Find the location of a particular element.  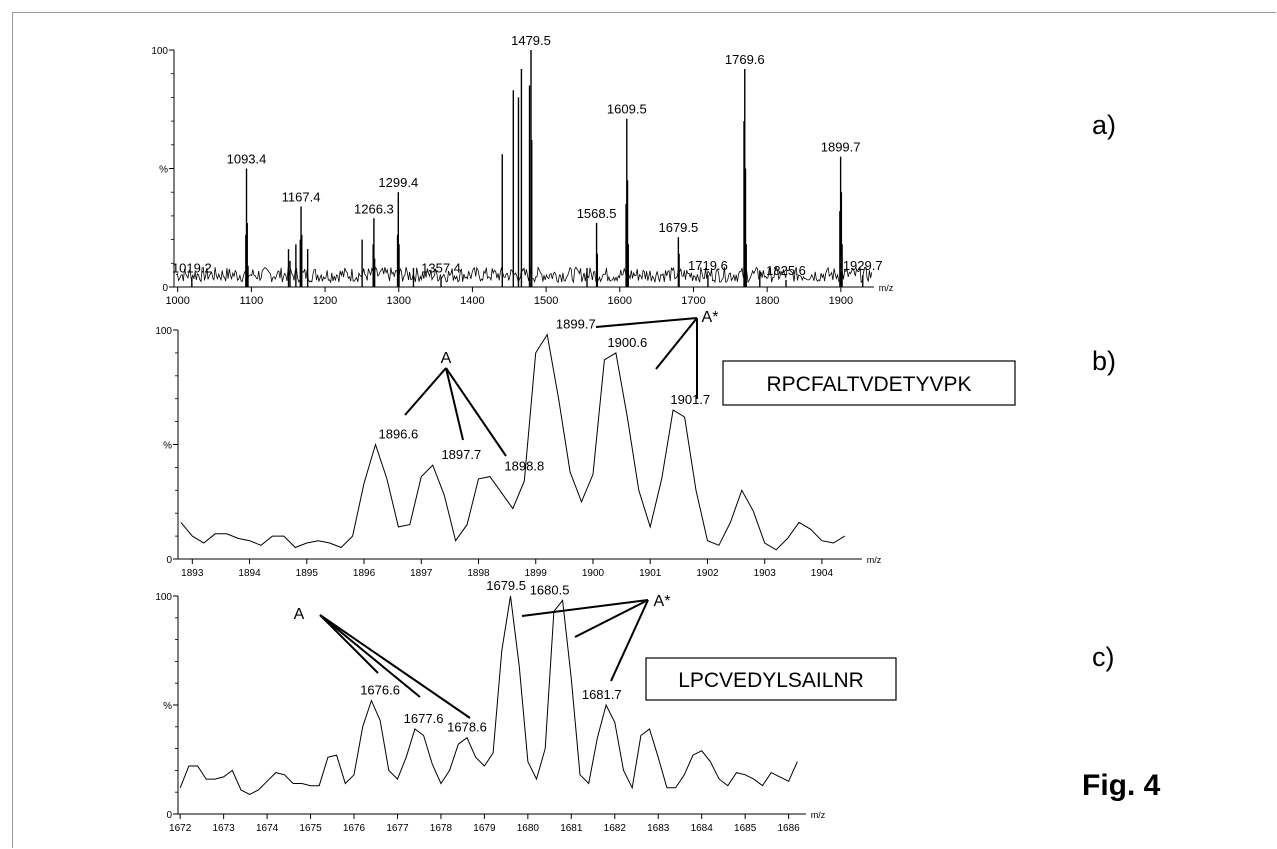

peak-label: 1093.4 is located at coordinates (247, 159).